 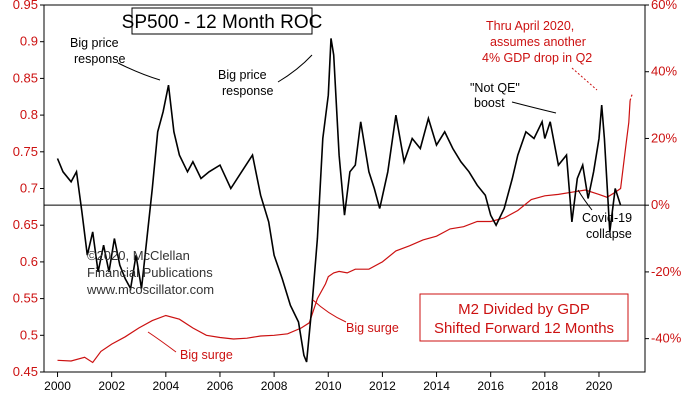 What do you see at coordinates (25, 151) in the screenshot?
I see `left-tick-label: 0.75` at bounding box center [25, 151].